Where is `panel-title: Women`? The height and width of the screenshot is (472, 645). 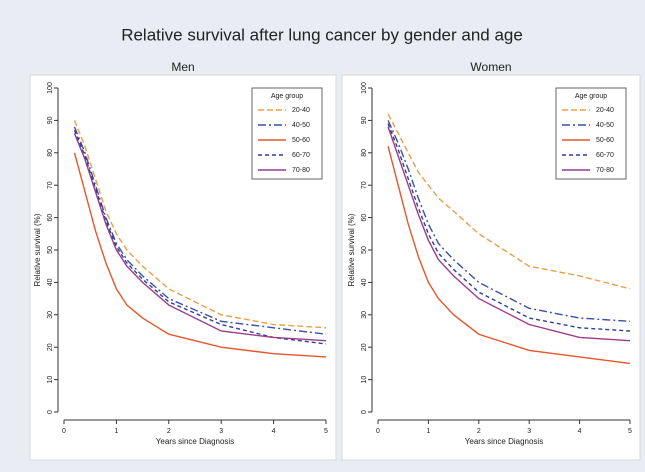 panel-title: Women is located at coordinates (490, 67).